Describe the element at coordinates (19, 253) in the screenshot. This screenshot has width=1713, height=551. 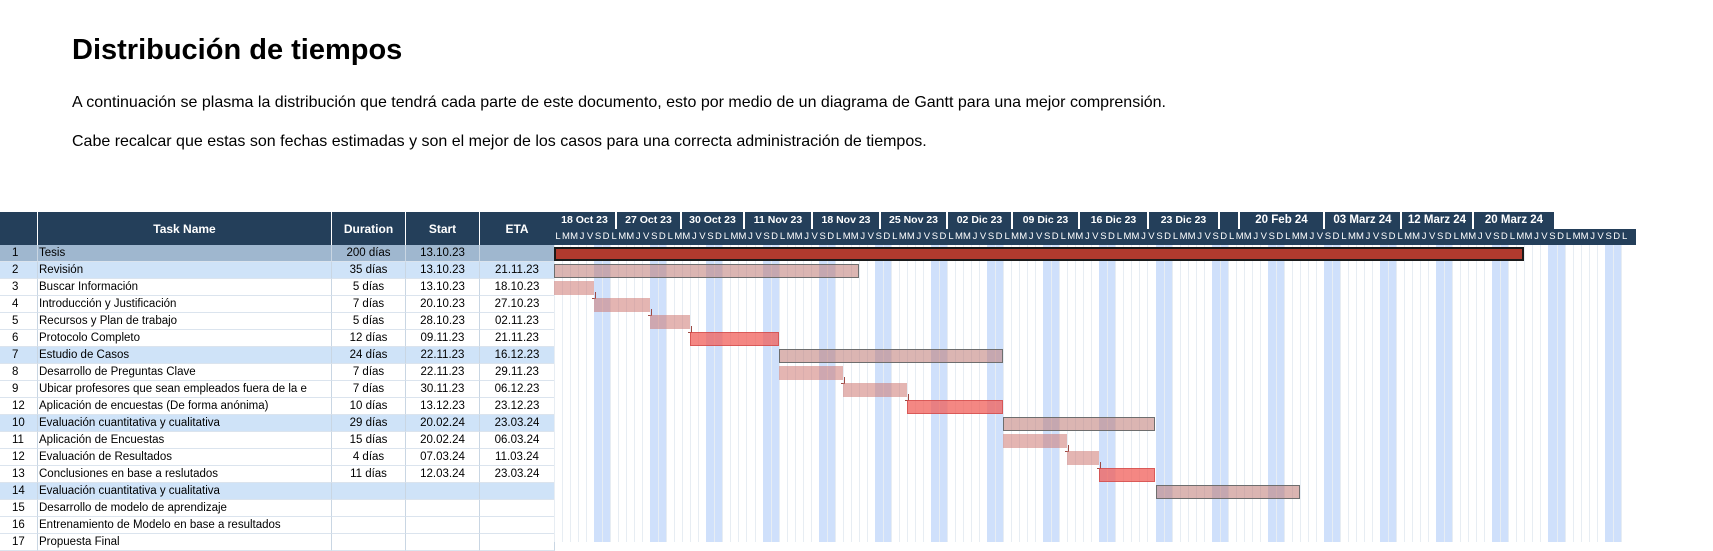
I see `task-id-cell: 1` at that location.